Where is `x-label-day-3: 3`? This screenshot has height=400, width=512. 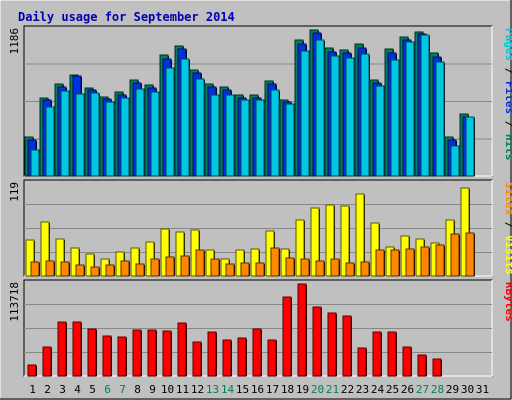 x-label-day-3: 3 is located at coordinates (62, 389).